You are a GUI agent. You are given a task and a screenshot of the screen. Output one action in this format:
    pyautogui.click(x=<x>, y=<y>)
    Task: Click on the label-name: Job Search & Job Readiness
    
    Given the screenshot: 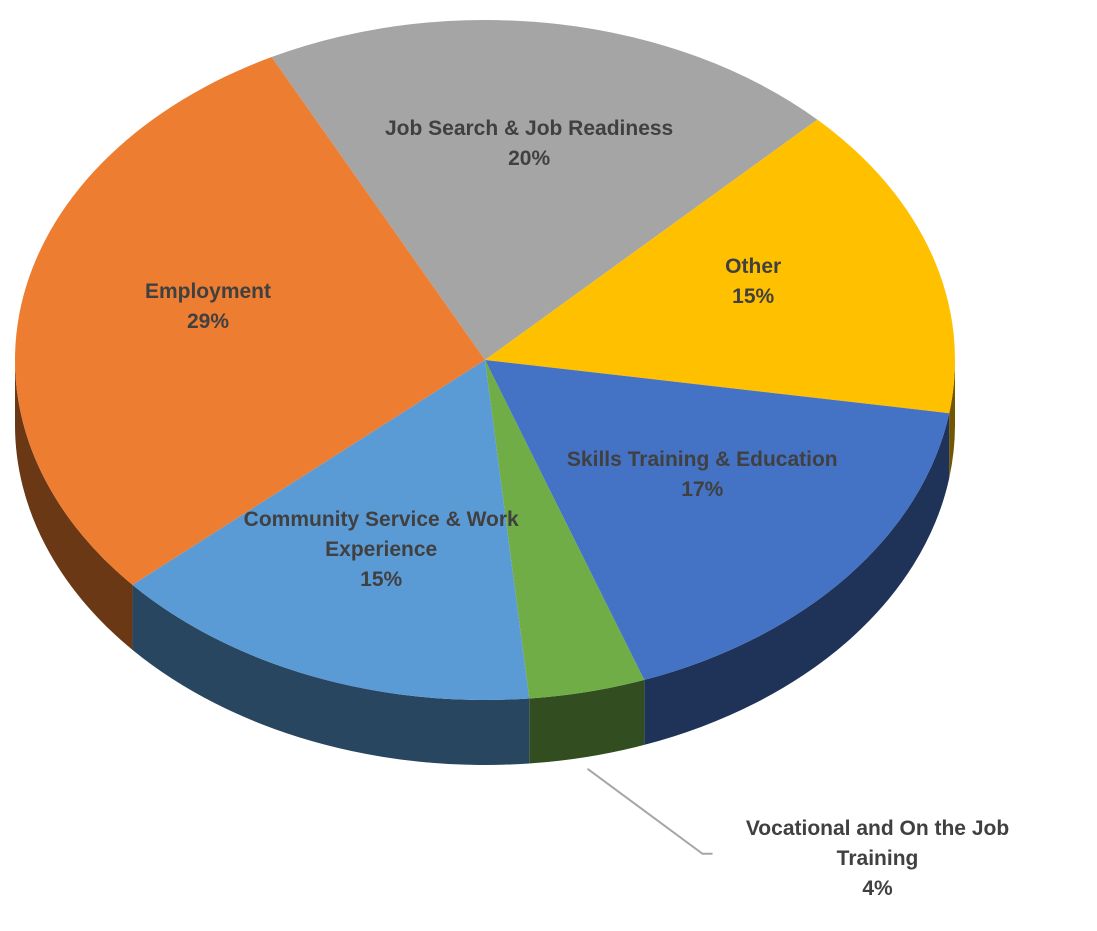 What is the action you would take?
    pyautogui.click(x=529, y=128)
    